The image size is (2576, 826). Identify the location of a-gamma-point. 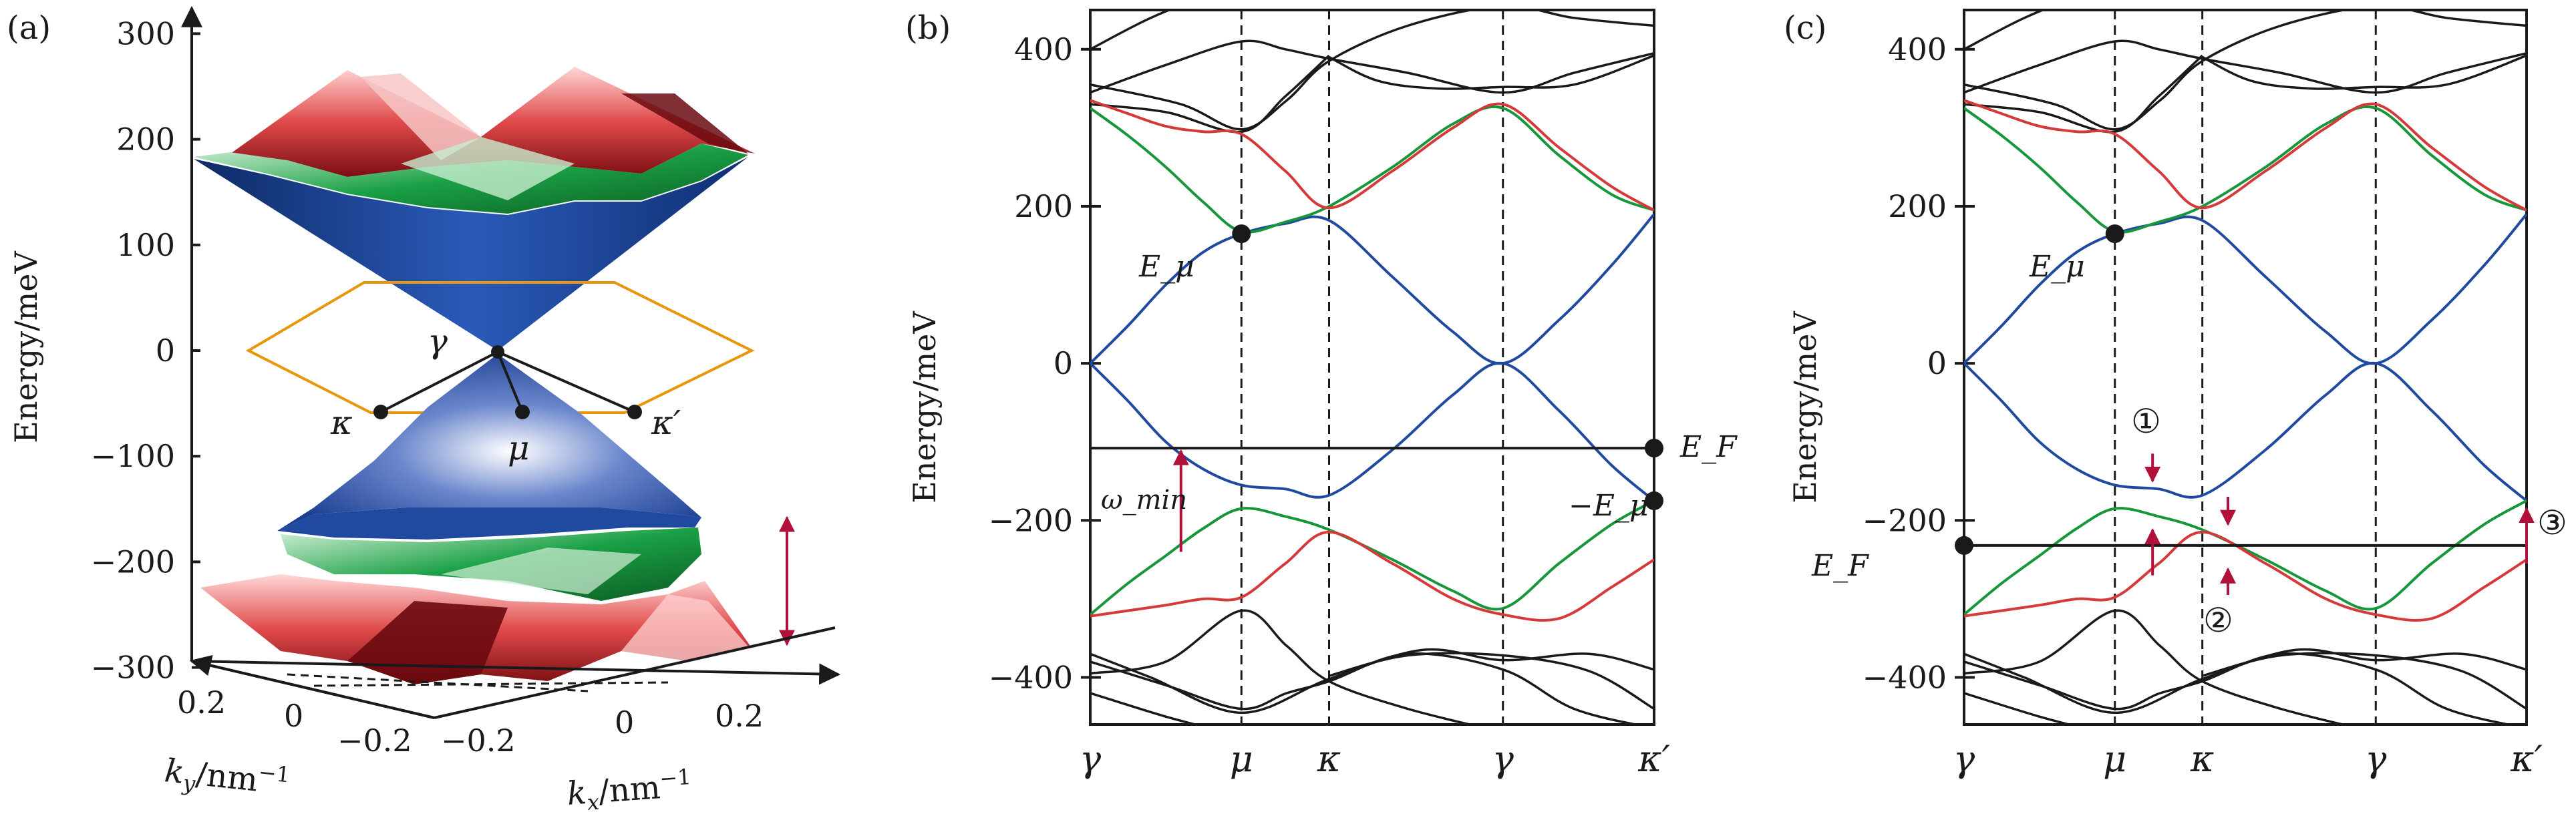
(497, 352).